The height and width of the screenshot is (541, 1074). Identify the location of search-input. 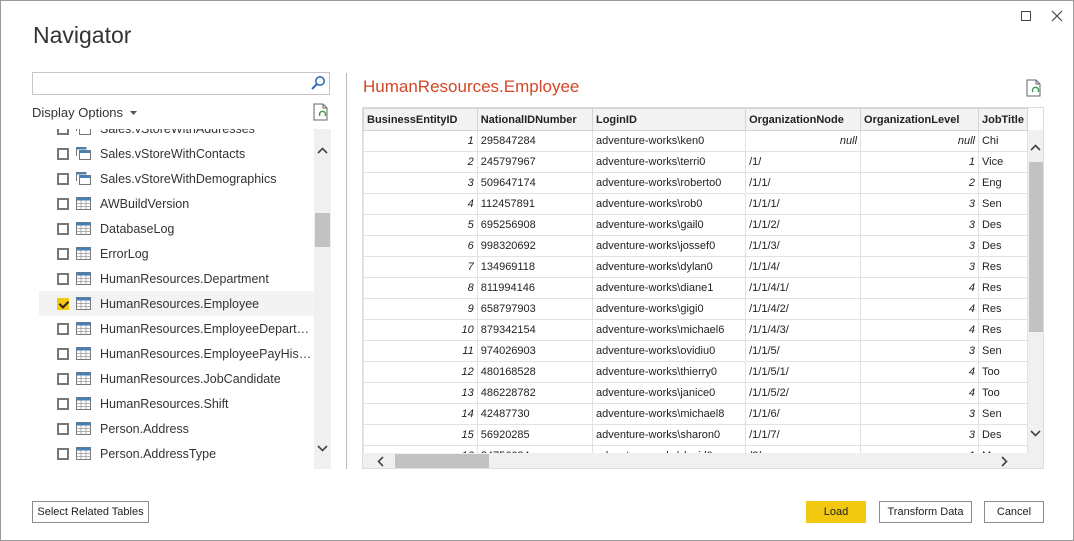
(168, 83).